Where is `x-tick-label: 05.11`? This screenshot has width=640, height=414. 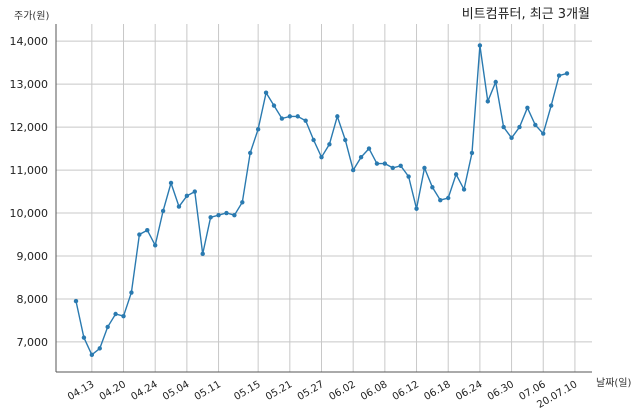
x-tick-label: 05.11 is located at coordinates (208, 391).